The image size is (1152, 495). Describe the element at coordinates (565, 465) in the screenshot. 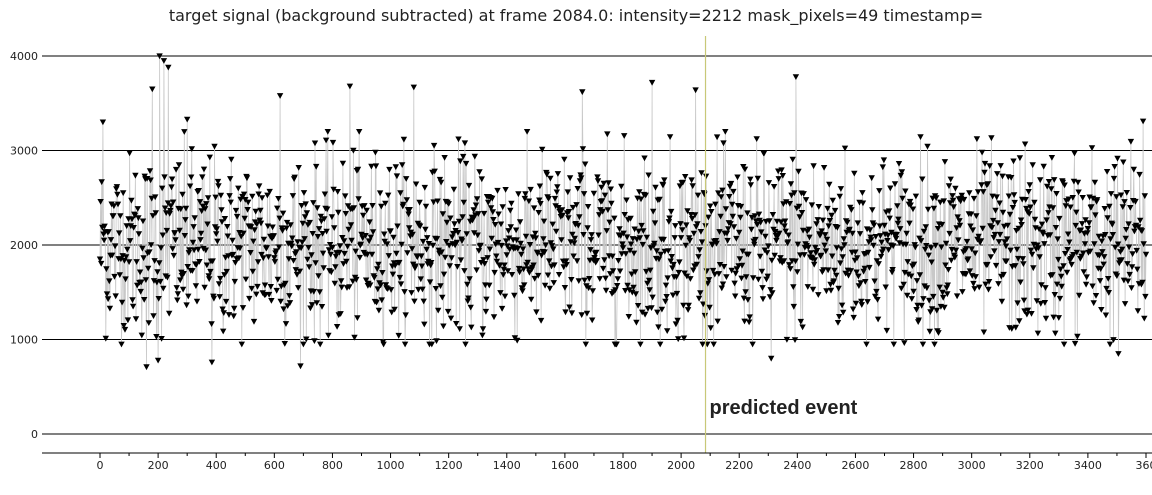

I see `x-tick-label: 1600` at that location.